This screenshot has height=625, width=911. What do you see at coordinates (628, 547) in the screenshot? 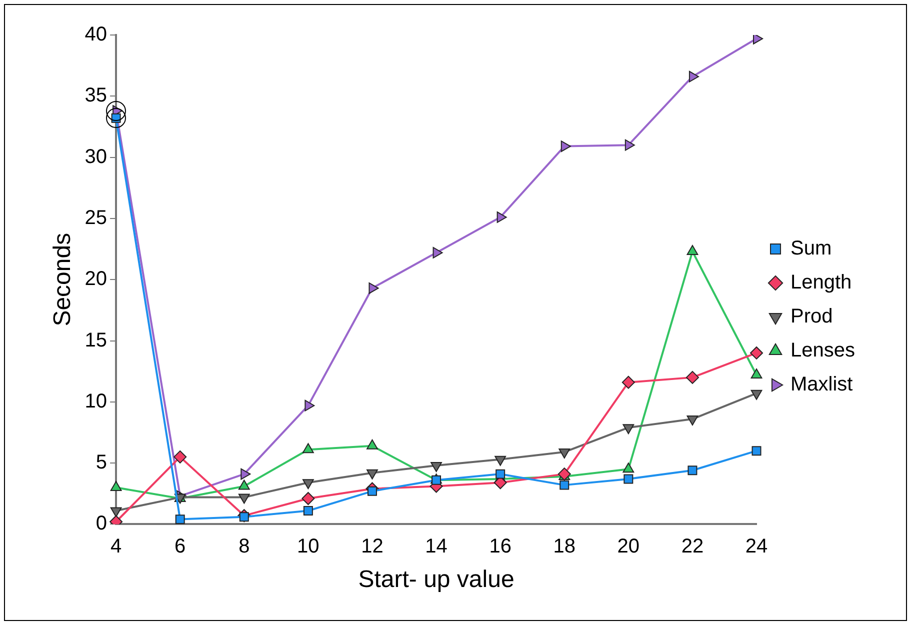
I see `x-tick-label: 20` at bounding box center [628, 547].